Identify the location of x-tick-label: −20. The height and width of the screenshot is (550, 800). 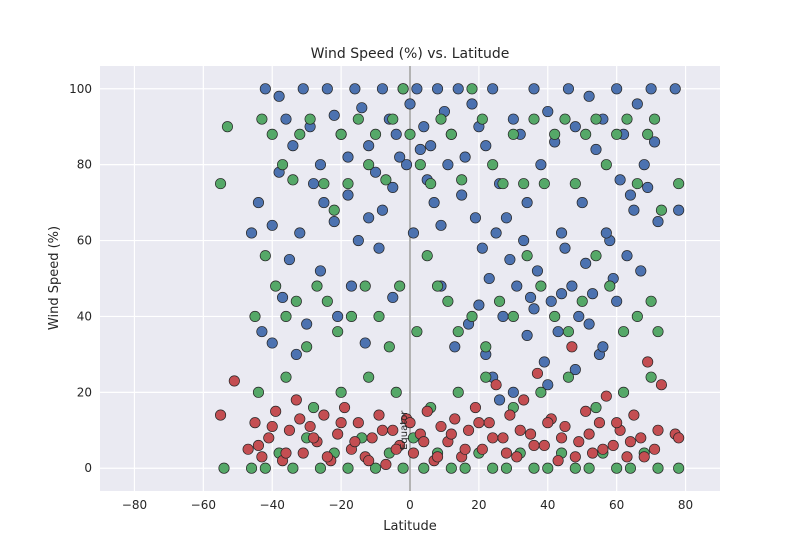
(340, 505).